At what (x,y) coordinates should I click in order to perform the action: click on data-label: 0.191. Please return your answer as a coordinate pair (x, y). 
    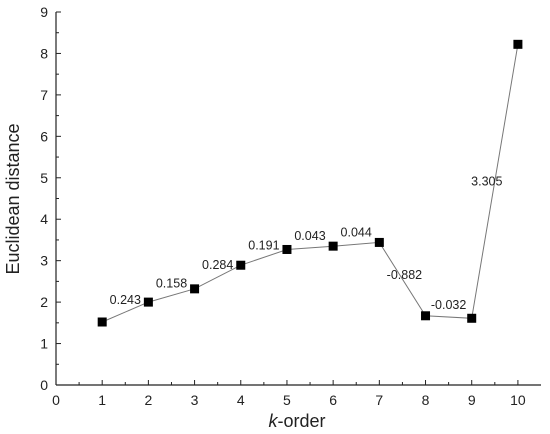
    Looking at the image, I should click on (263, 245).